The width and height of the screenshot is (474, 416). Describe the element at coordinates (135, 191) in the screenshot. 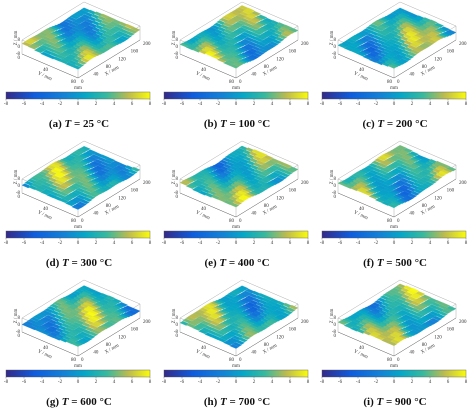

I see `x-tick-label: 160` at that location.